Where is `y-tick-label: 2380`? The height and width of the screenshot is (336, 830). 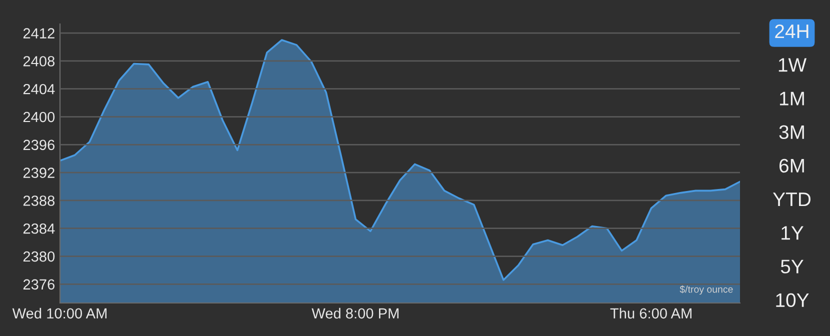
y-tick-label: 2380 is located at coordinates (39, 256).